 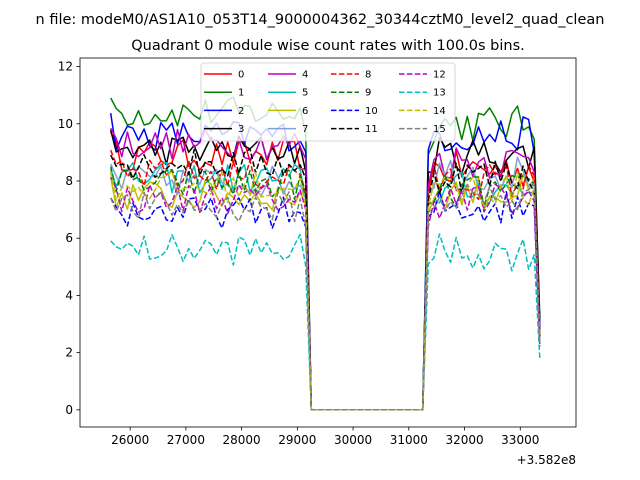 What do you see at coordinates (328, 102) in the screenshot?
I see `legend-box` at bounding box center [328, 102].